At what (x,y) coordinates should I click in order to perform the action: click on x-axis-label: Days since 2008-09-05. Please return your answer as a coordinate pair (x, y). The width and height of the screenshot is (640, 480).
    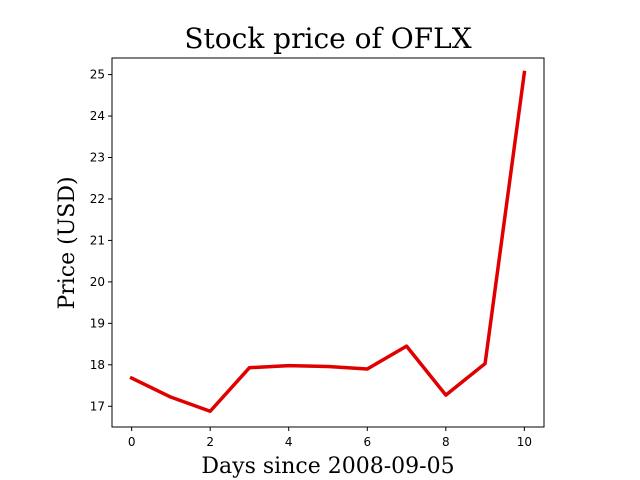
    Looking at the image, I should click on (327, 466).